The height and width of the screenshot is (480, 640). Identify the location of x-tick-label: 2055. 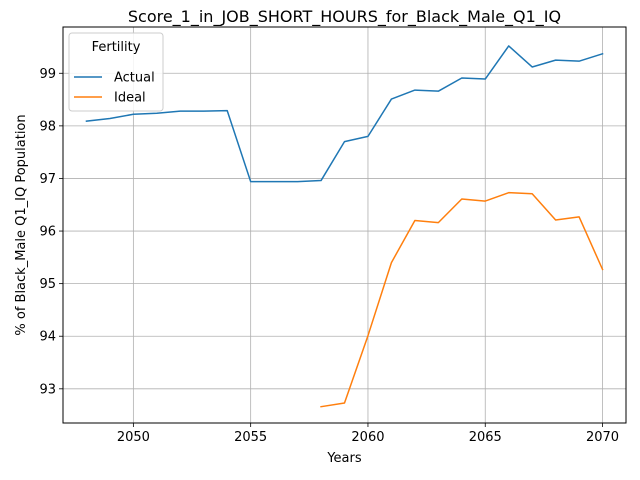
(250, 437).